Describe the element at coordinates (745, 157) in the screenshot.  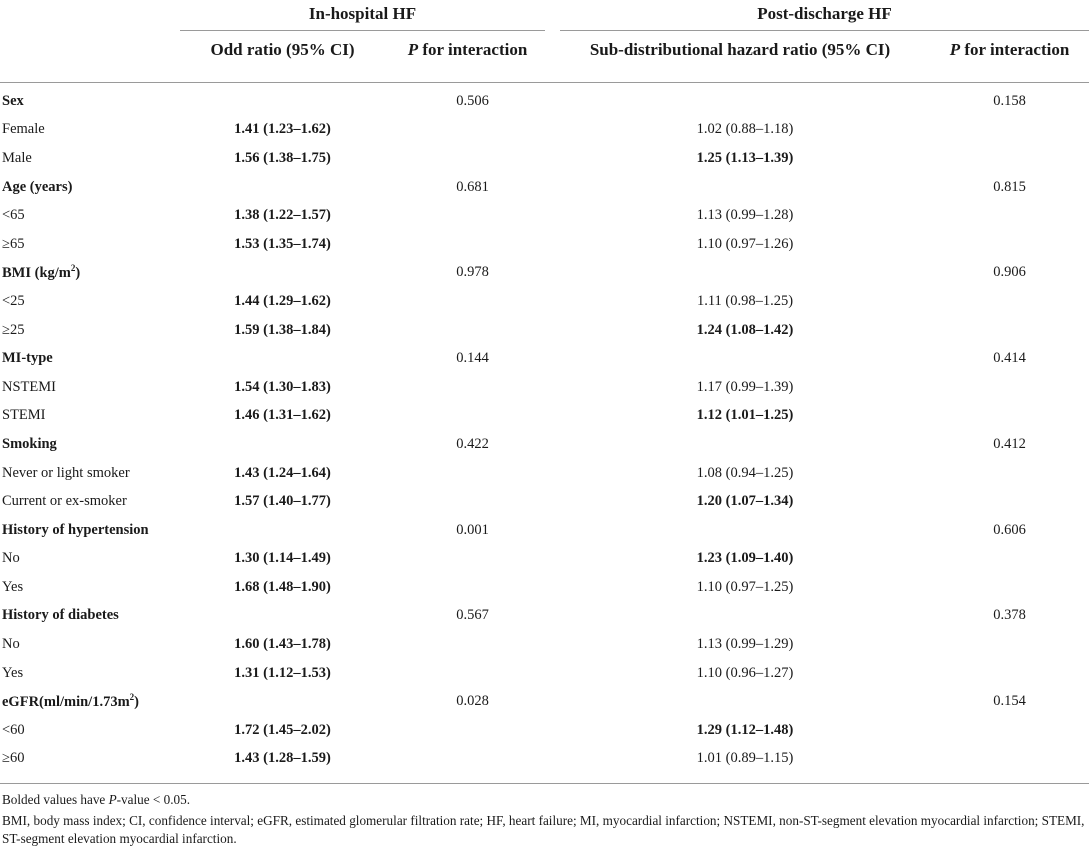
I see `hazard-ratio-cell: 1.25 (1.13–1.39)` at that location.